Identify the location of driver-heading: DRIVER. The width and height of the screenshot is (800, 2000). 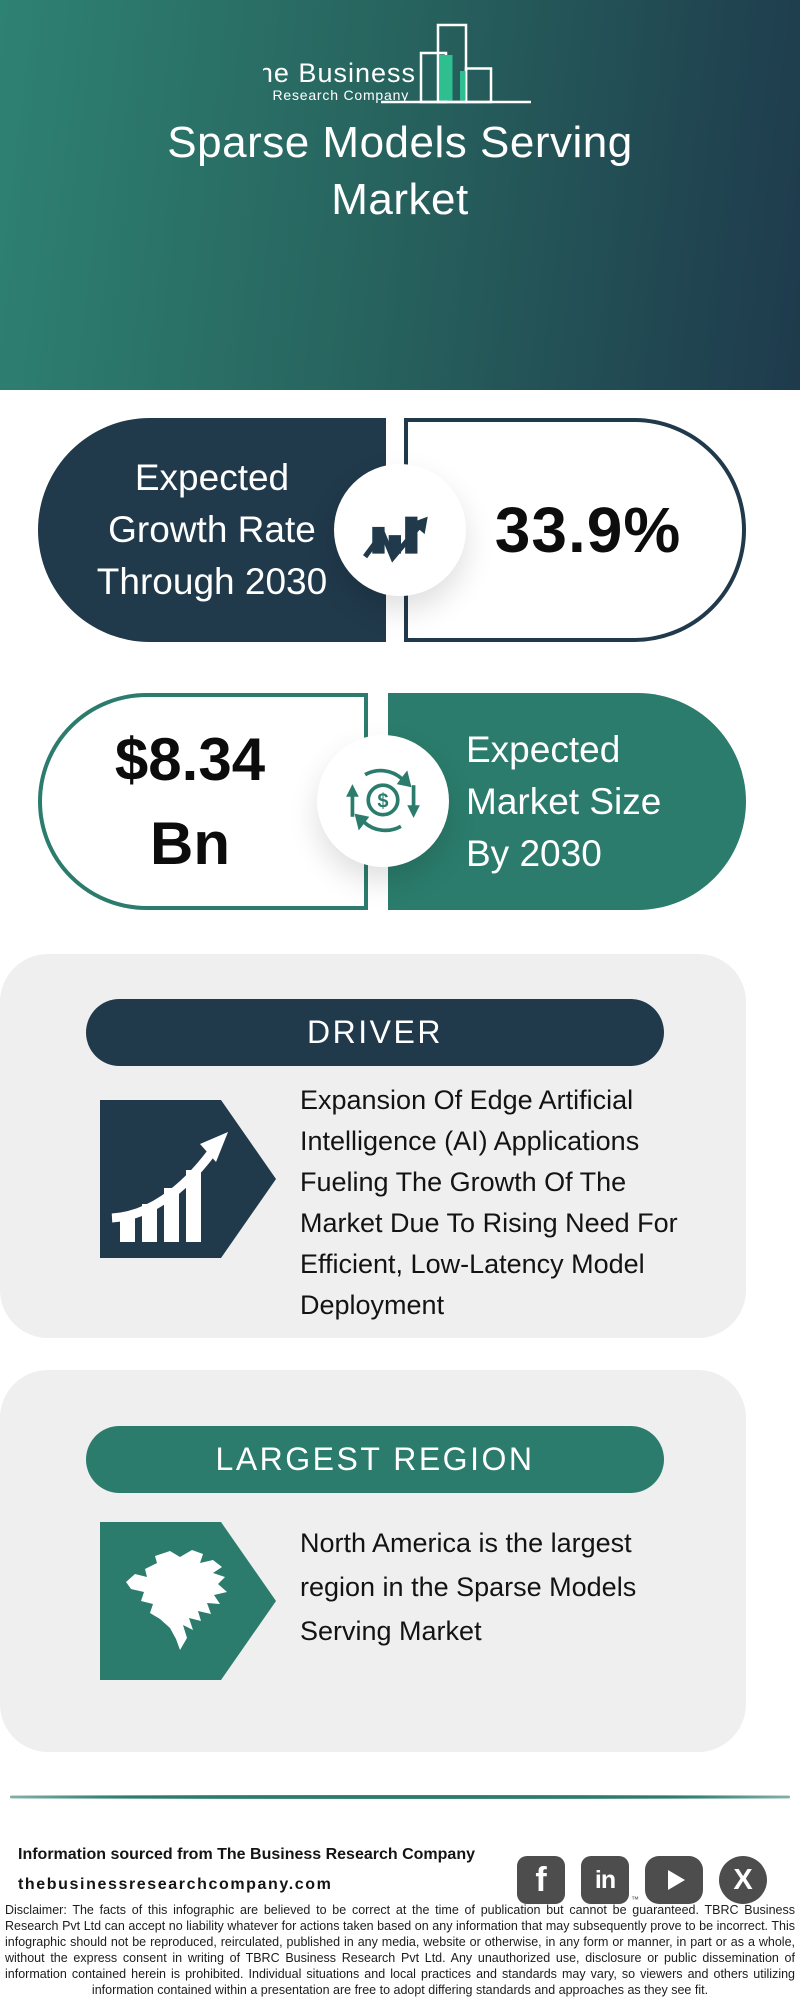
(375, 1032).